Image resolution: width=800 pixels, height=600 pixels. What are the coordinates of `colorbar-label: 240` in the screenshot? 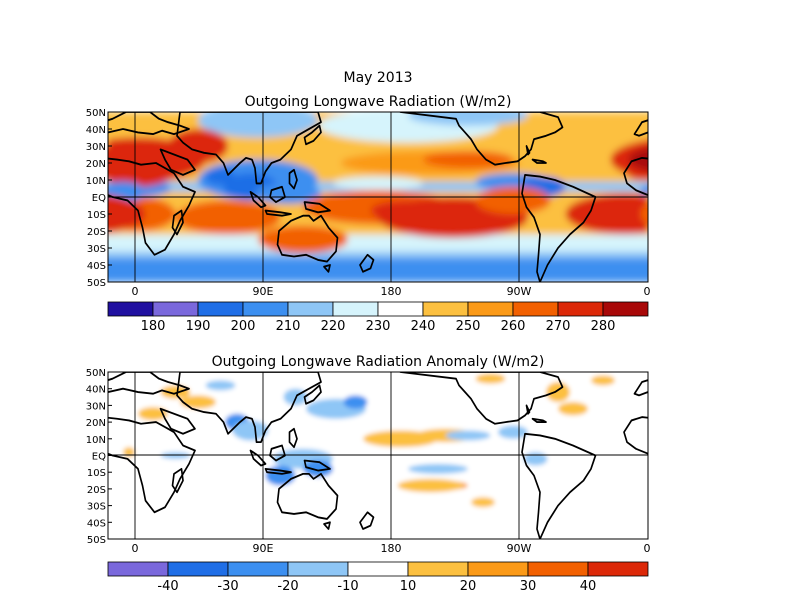 It's located at (423, 326).